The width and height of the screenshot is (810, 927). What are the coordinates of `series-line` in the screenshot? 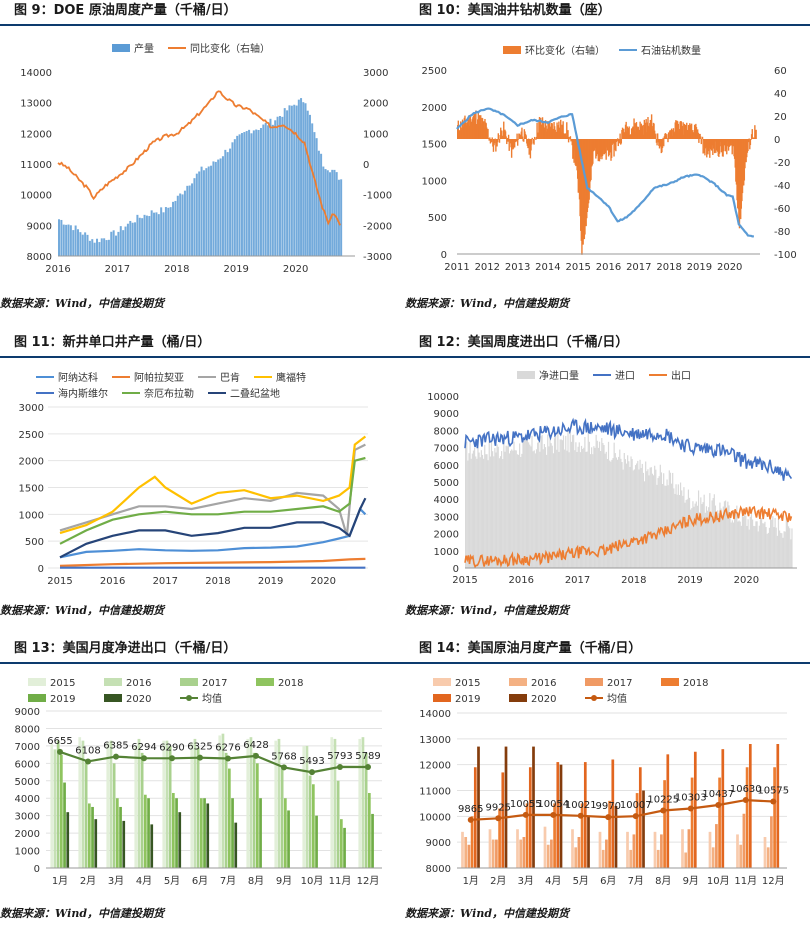 It's located at (213, 485).